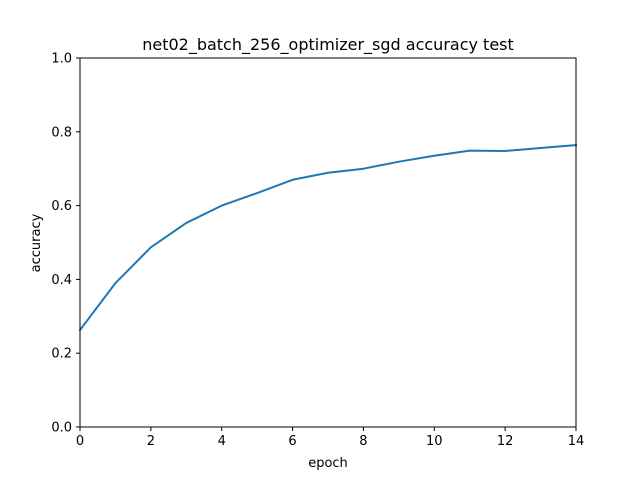 This screenshot has height=480, width=640. What do you see at coordinates (151, 441) in the screenshot?
I see `x-tick-label: 2` at bounding box center [151, 441].